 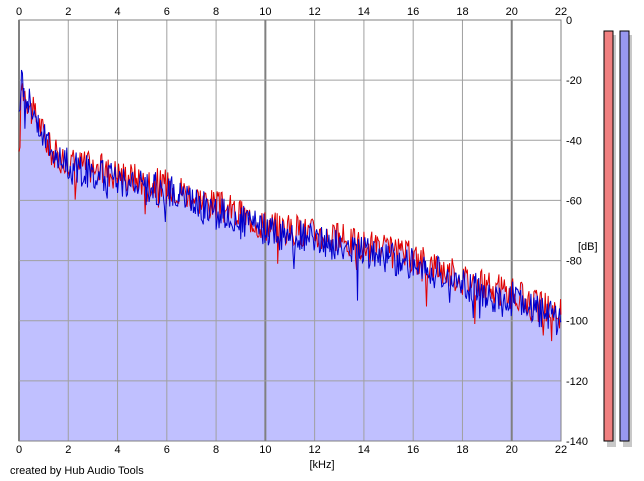 What do you see at coordinates (291, 12) in the screenshot?
I see `x-tick-labels-top: 0 2 4 6 8 10 12 14 16 18 20 22` at bounding box center [291, 12].